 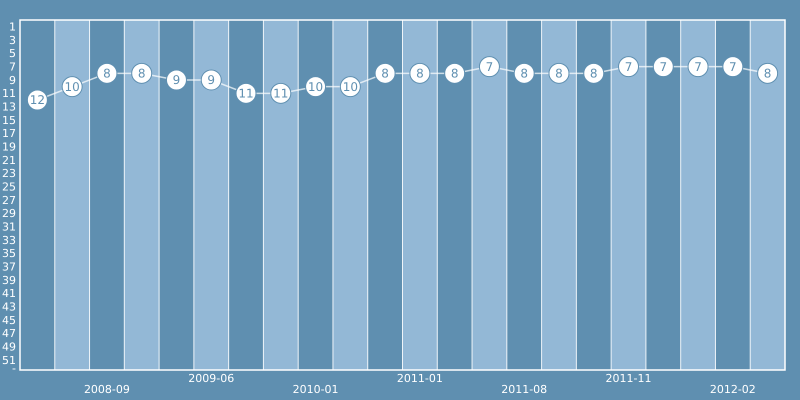 I want to click on y-tick-label: 17, so click(x=9, y=133).